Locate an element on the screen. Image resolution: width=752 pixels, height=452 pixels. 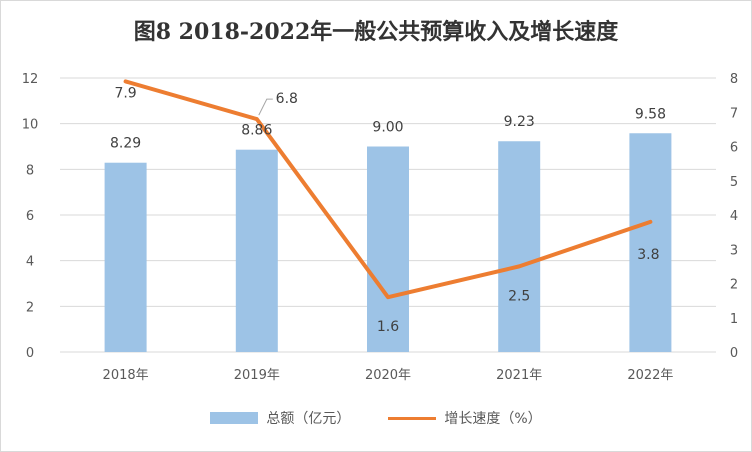
legend-swatch-bar is located at coordinates (234, 418).